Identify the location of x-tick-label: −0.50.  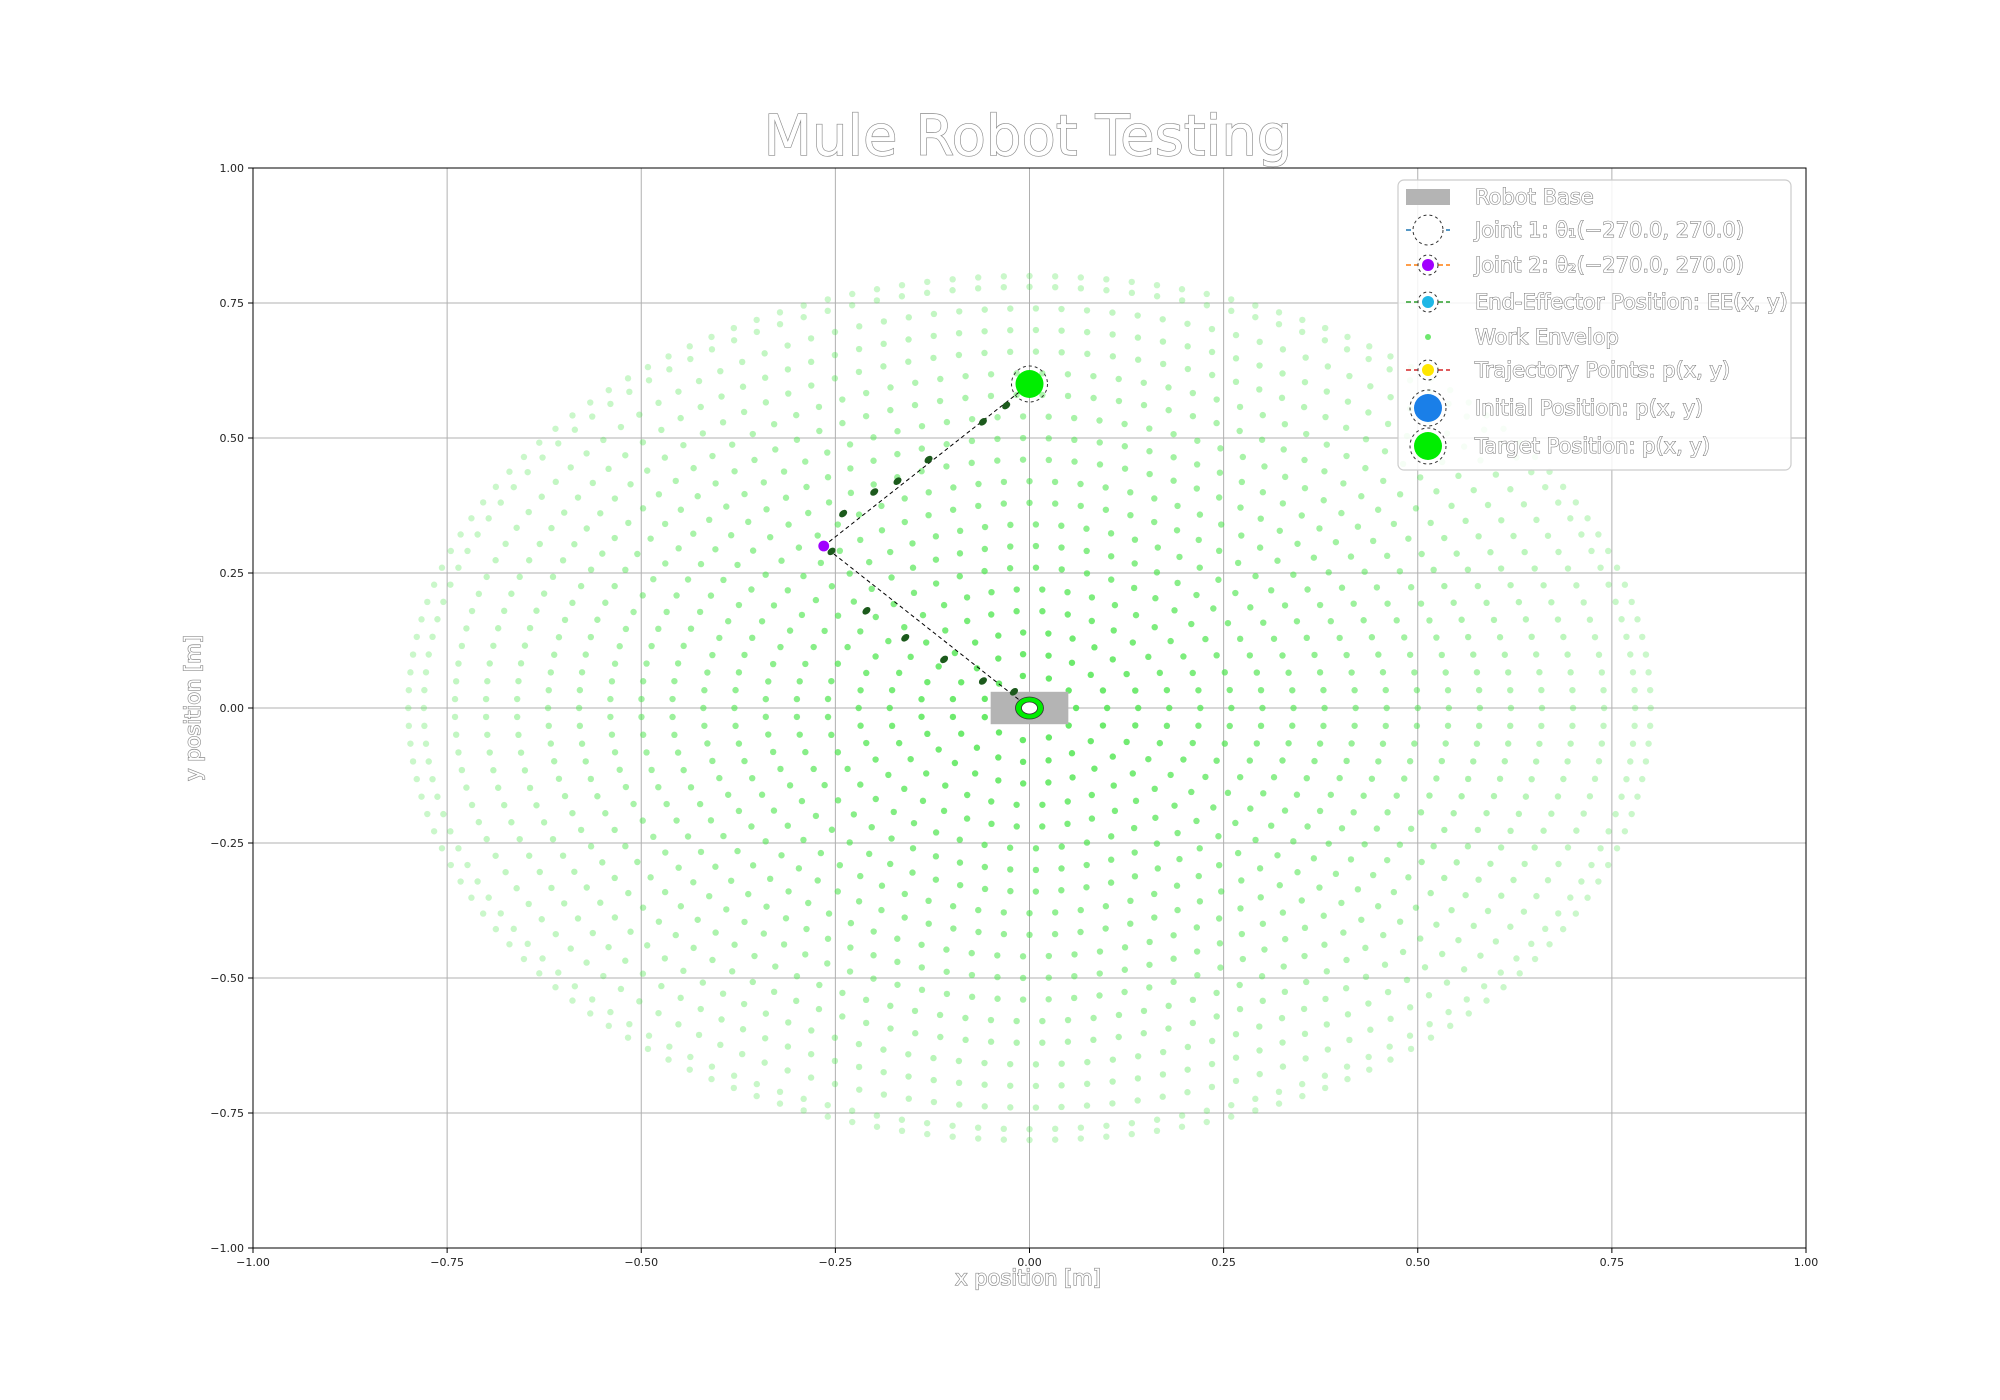
(641, 1262).